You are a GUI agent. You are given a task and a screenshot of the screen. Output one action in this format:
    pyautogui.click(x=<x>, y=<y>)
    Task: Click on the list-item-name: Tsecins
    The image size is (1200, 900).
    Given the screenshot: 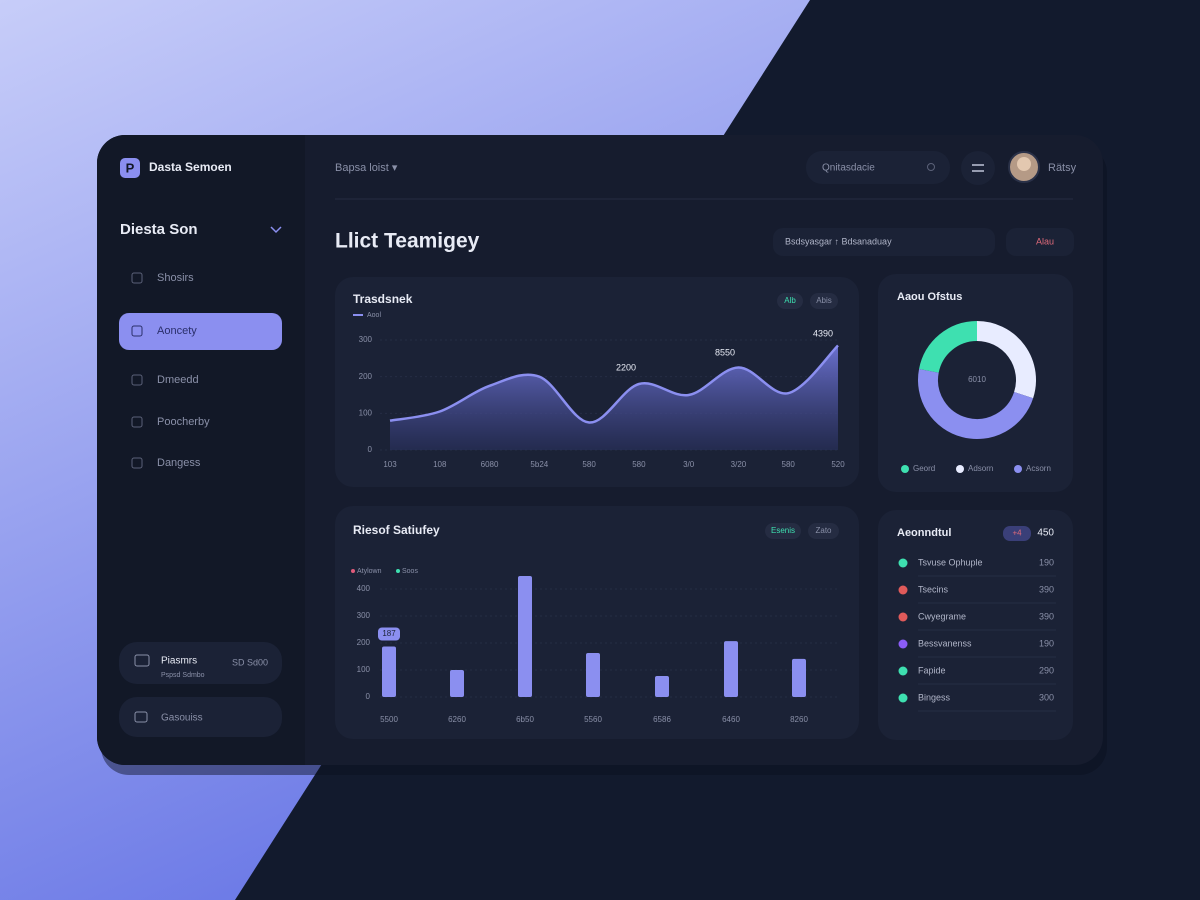 What is the action you would take?
    pyautogui.click(x=933, y=589)
    